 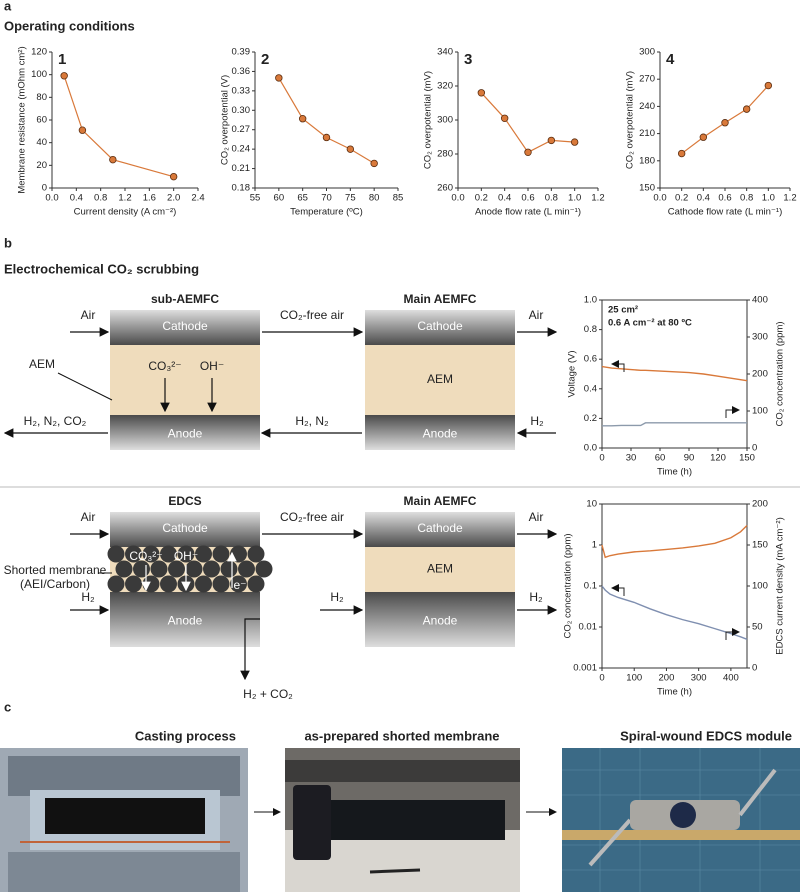 What do you see at coordinates (88, 597) in the screenshot?
I see `flow-label: H₂` at bounding box center [88, 597].